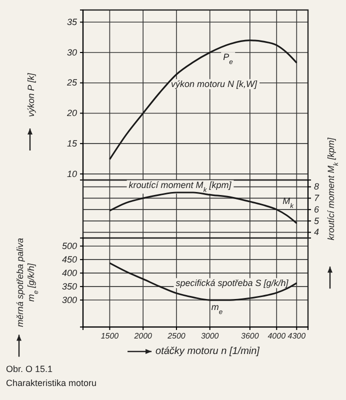  I want to click on x-tick-label: 2500, so click(176, 336).